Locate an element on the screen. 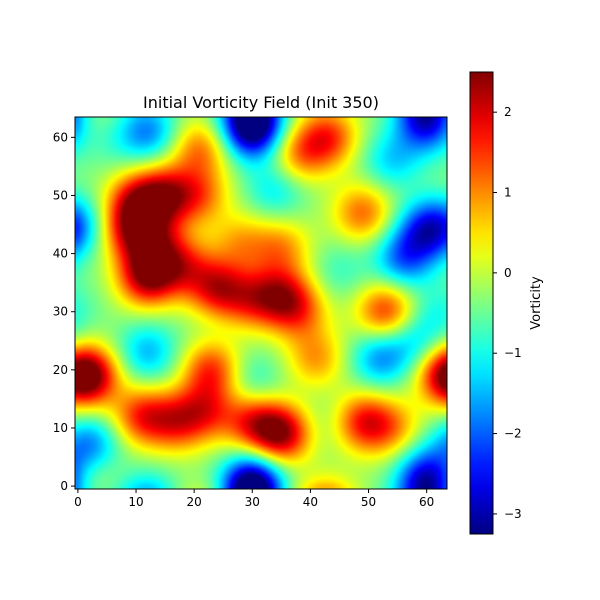  x-tick-label: 20 is located at coordinates (194, 502).